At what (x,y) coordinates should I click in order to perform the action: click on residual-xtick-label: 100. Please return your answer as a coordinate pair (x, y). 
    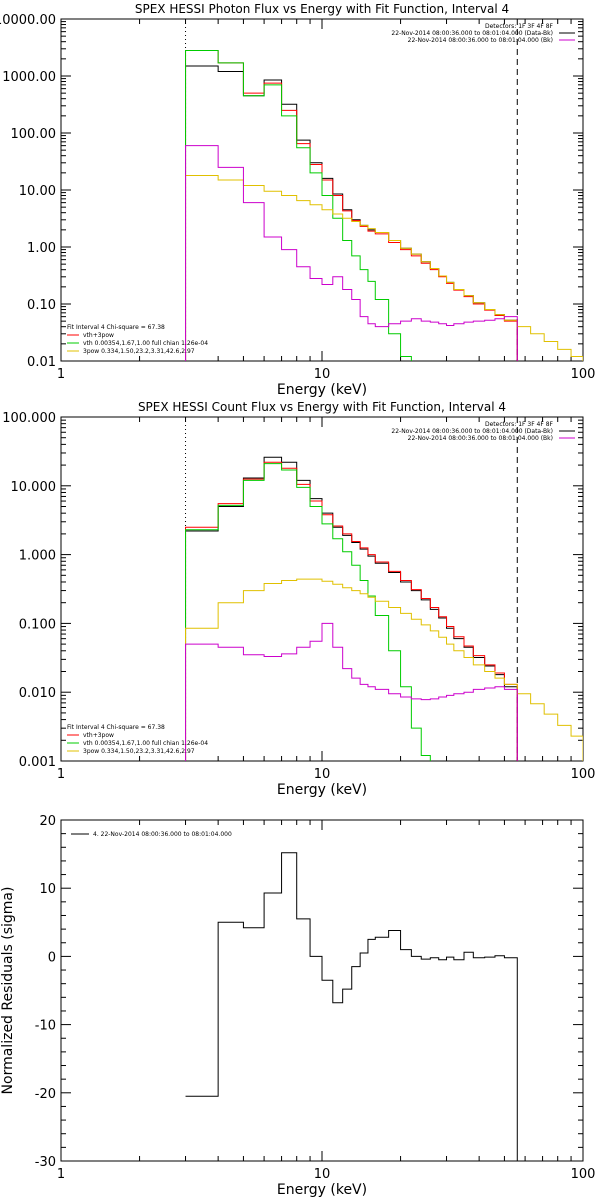
    Looking at the image, I should click on (583, 1174).